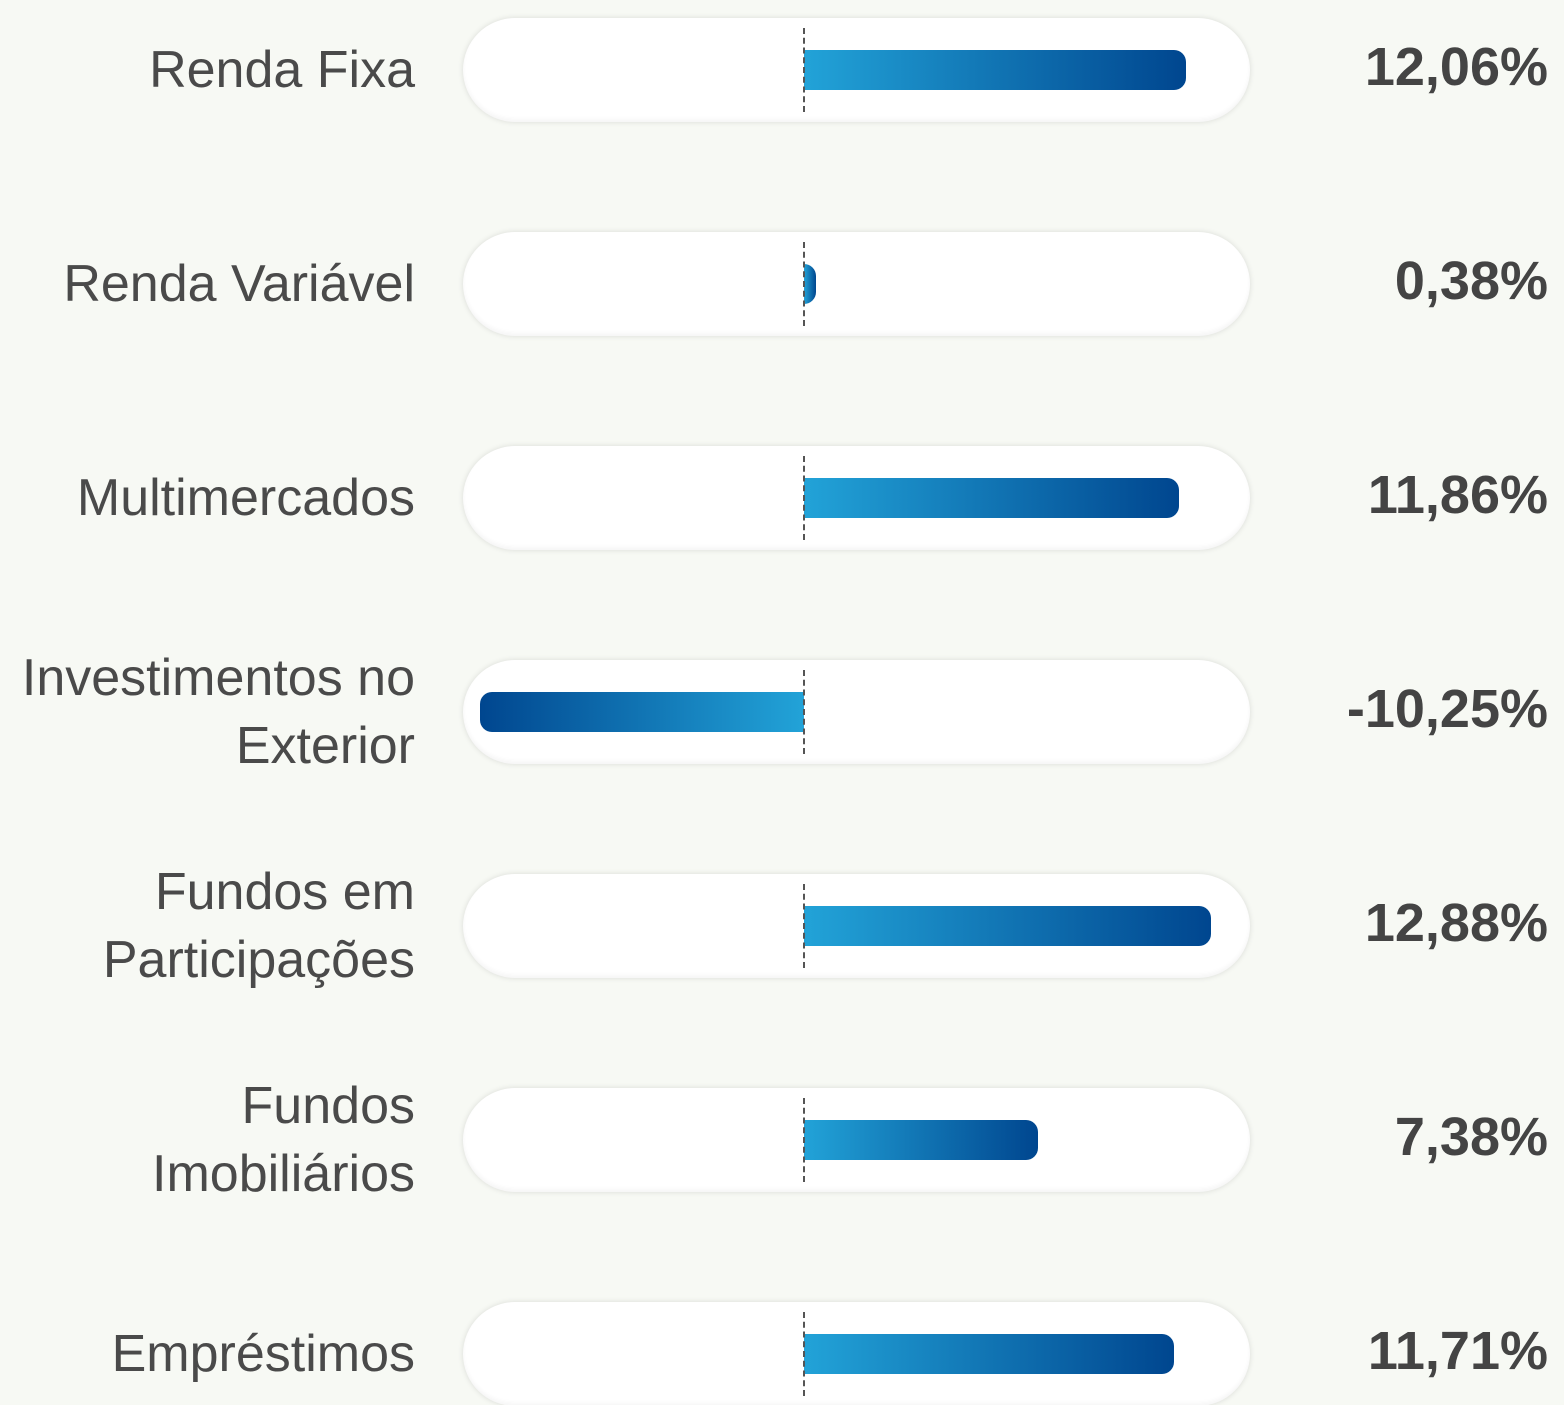 The image size is (1564, 1405). Describe the element at coordinates (1471, 1137) in the screenshot. I see `value-label: 7,38%` at that location.